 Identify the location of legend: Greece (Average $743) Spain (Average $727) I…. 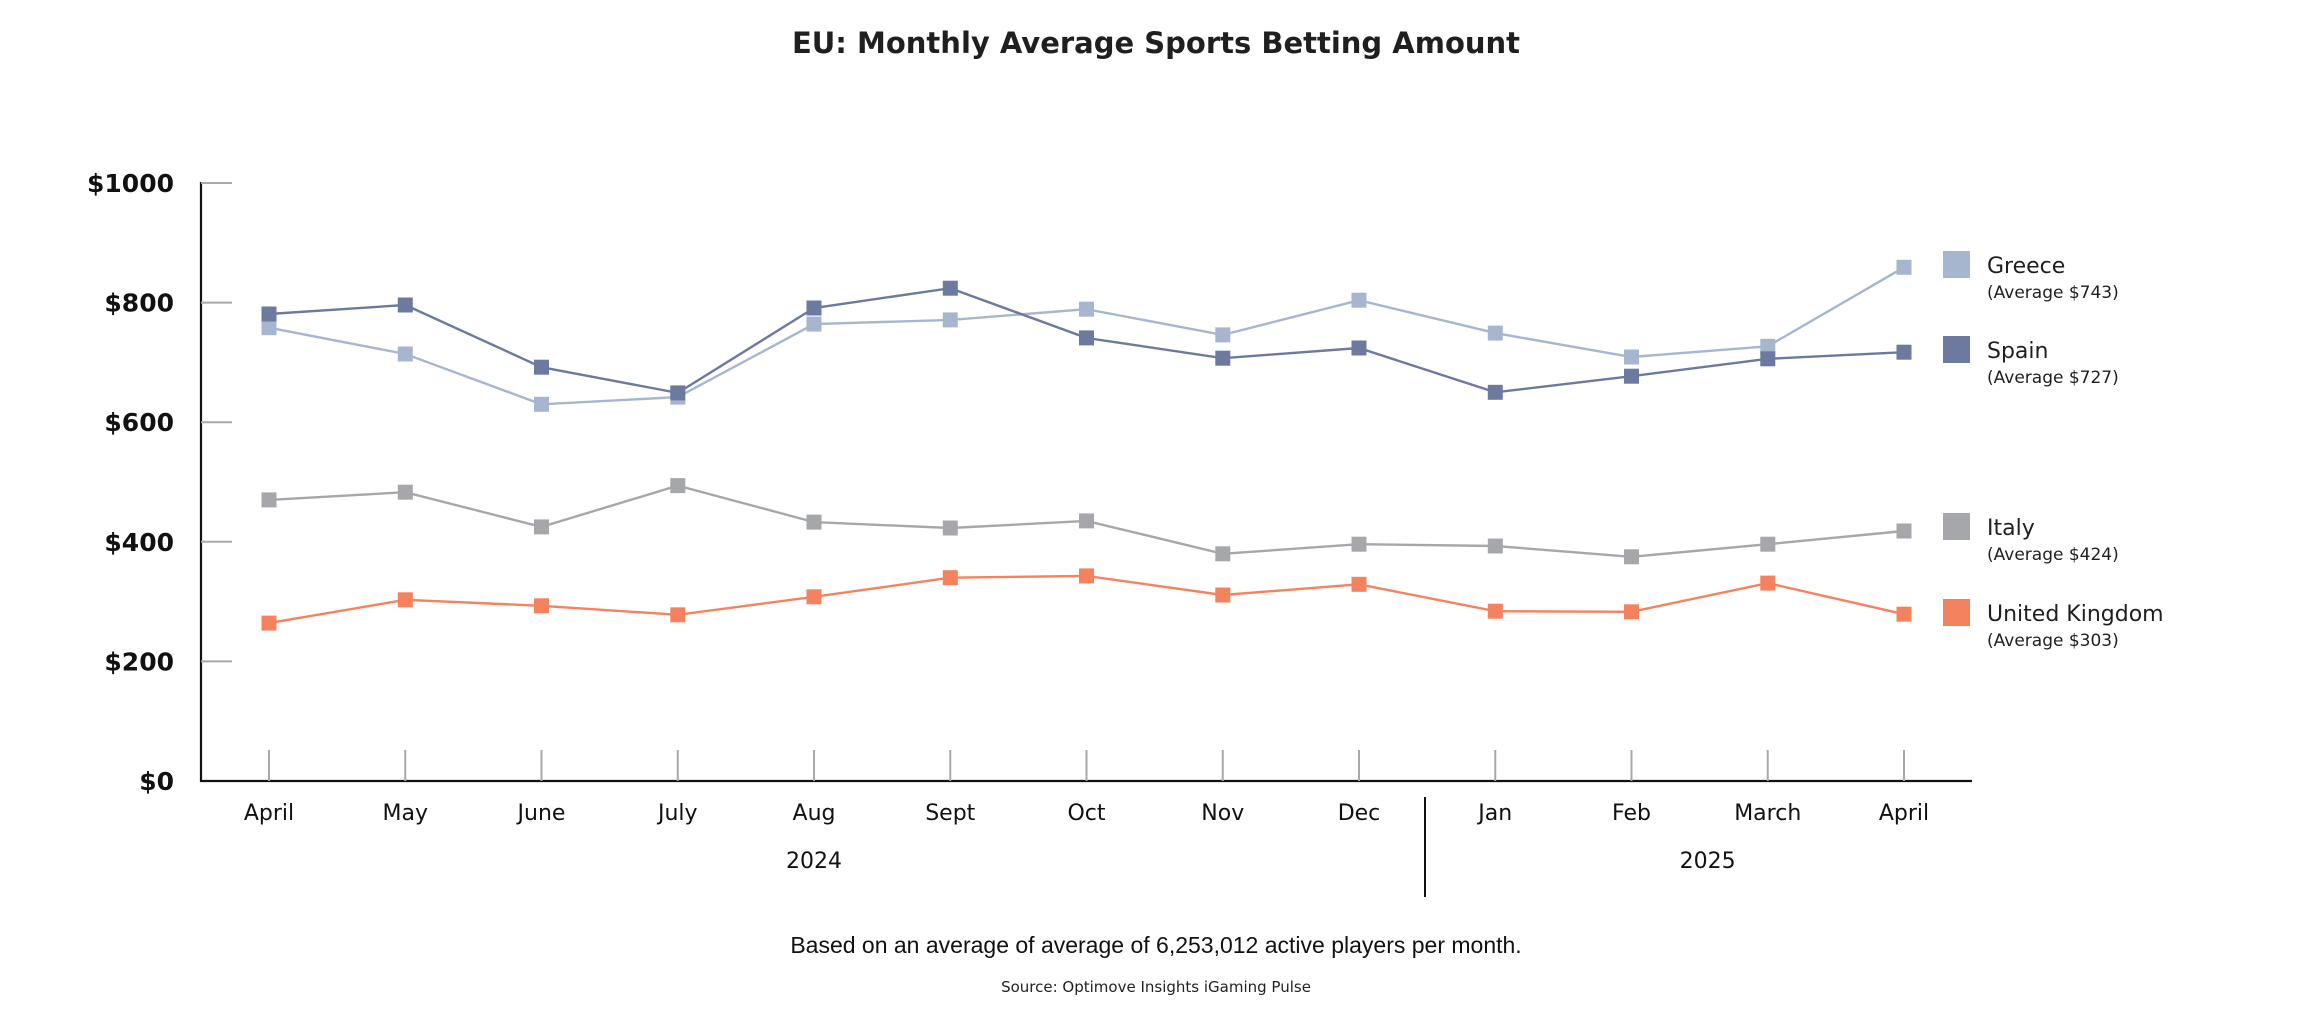
(2053, 451).